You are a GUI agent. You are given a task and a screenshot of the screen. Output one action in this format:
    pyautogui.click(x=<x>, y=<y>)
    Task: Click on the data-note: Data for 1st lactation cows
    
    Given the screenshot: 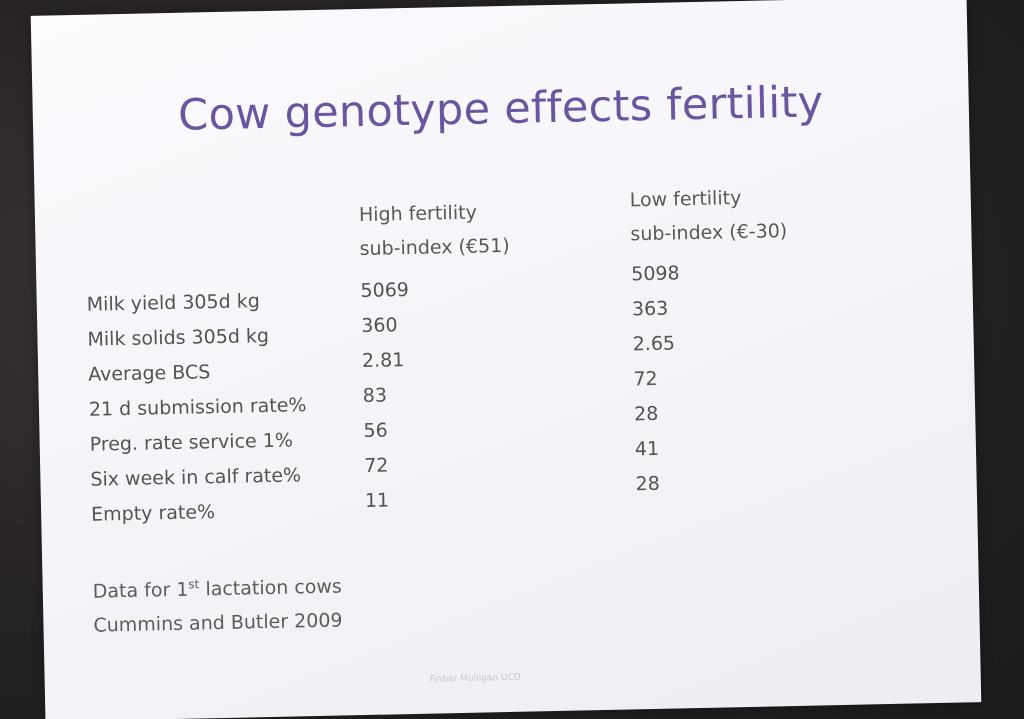 What is the action you would take?
    pyautogui.click(x=217, y=588)
    